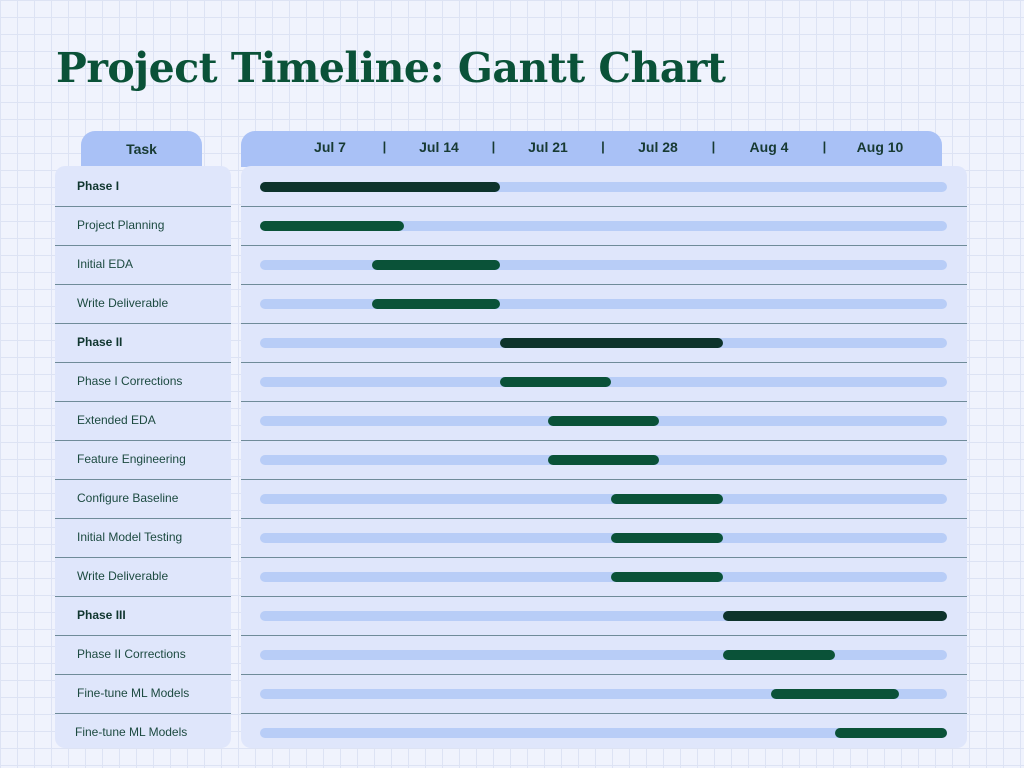 The width and height of the screenshot is (1024, 768). Describe the element at coordinates (880, 147) in the screenshot. I see `x-tick-label: Aug 10` at that location.